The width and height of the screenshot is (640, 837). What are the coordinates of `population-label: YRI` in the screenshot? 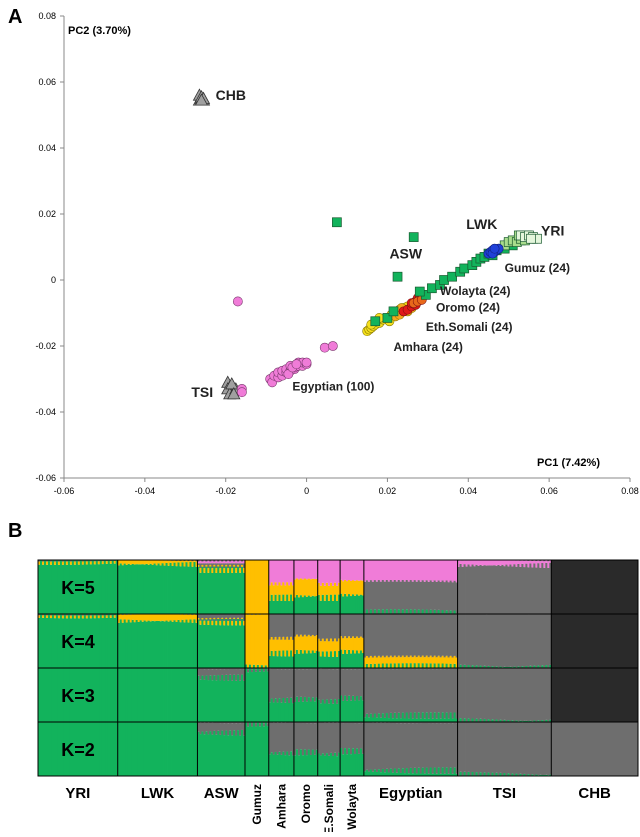 It's located at (77, 793).